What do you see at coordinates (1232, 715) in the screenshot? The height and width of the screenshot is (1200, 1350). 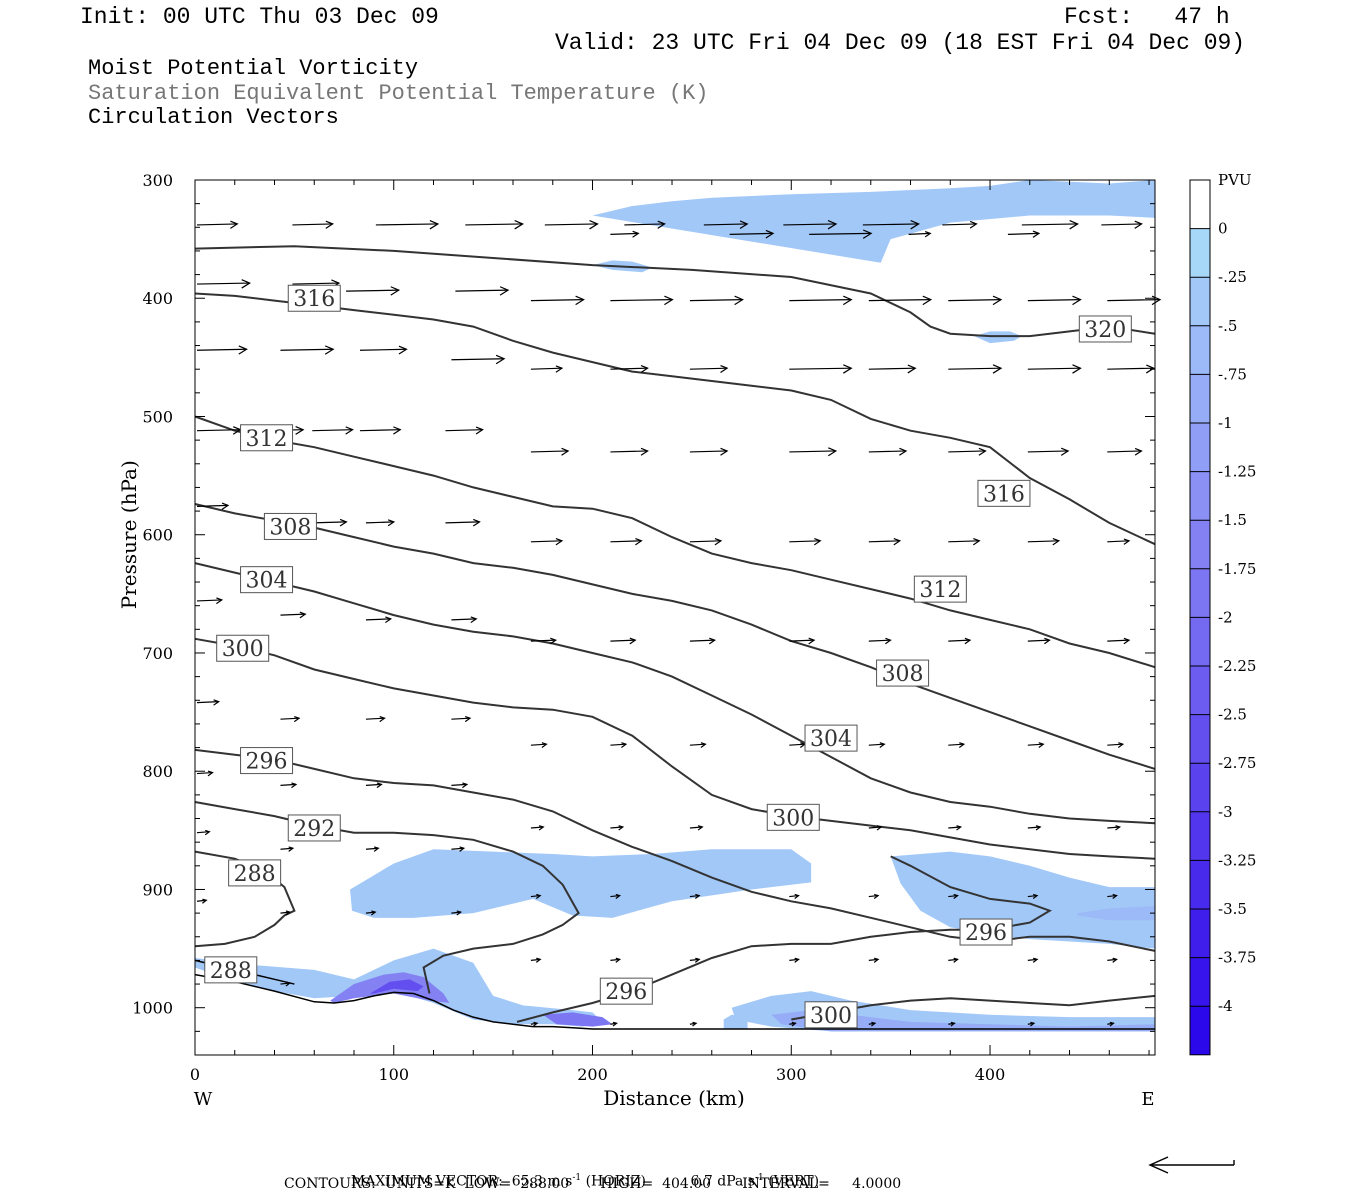 I see `colorbar-label: -2.5` at bounding box center [1232, 715].